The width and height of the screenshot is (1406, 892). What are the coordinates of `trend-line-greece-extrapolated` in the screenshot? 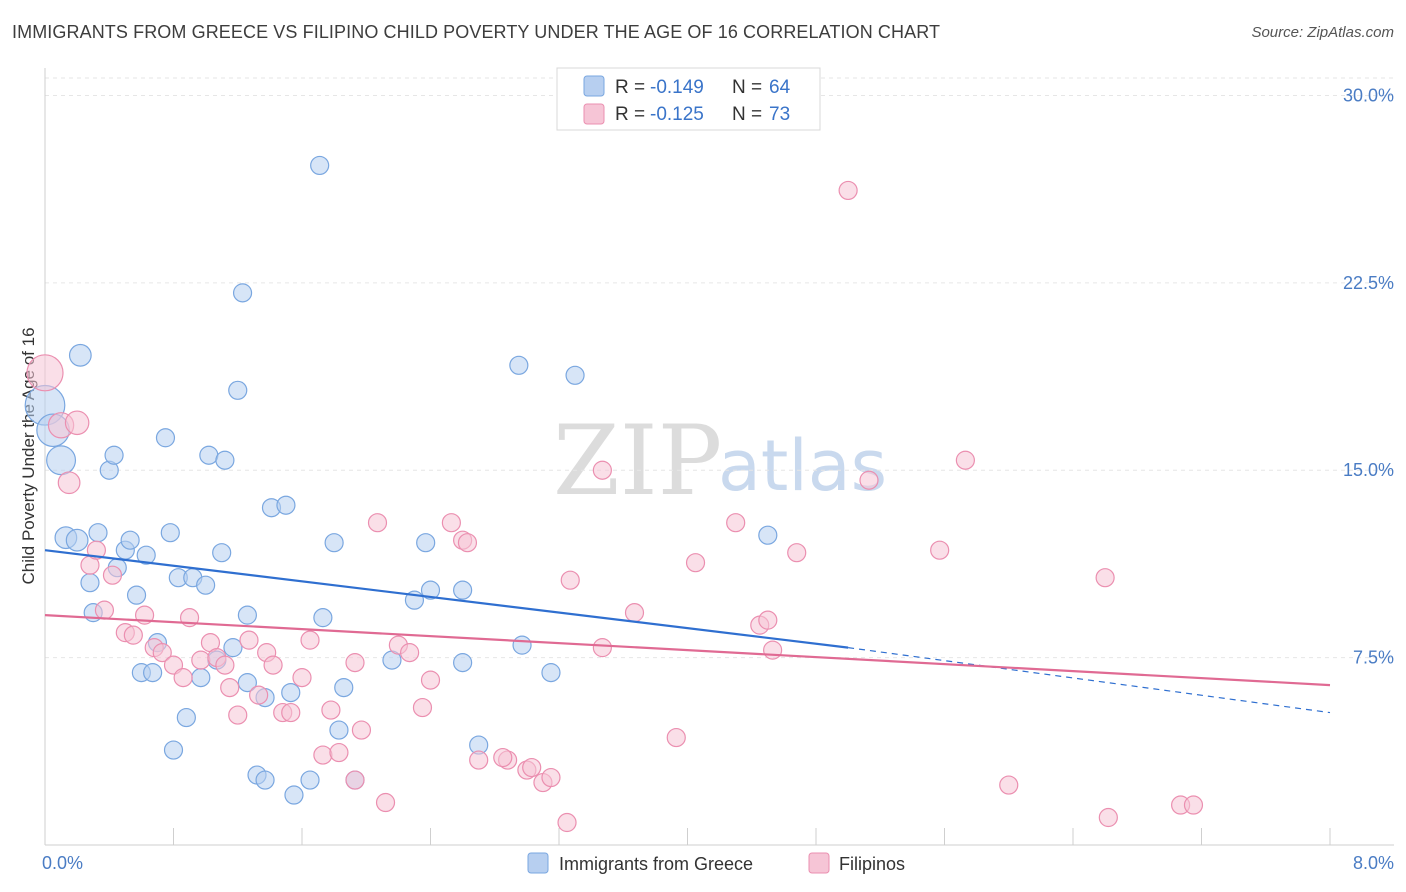 It's located at (1089, 680).